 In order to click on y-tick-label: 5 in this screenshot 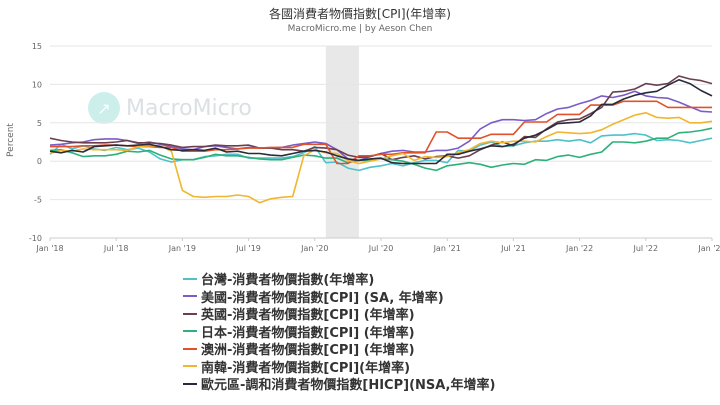, I will do `click(39, 123)`.